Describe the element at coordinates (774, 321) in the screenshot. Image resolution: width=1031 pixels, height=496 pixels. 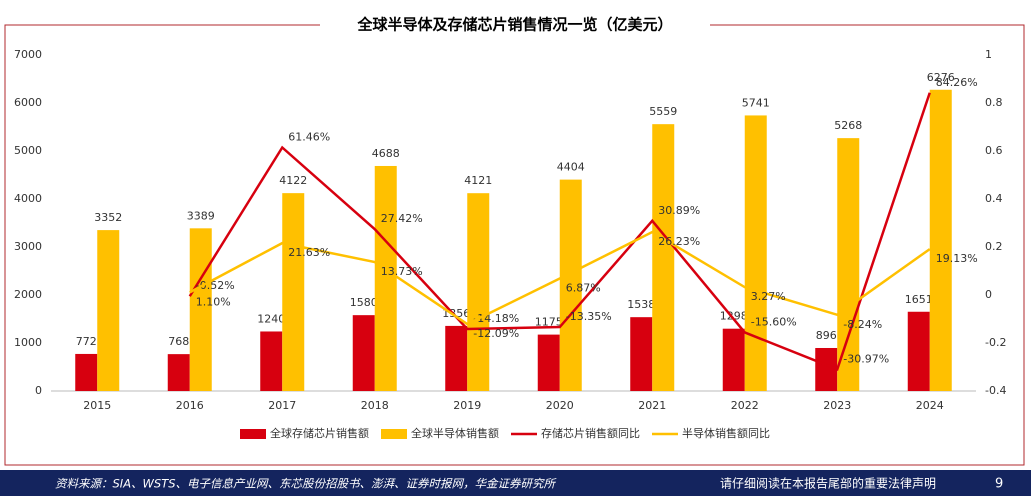
I see `line-value-label: -15.60%` at that location.